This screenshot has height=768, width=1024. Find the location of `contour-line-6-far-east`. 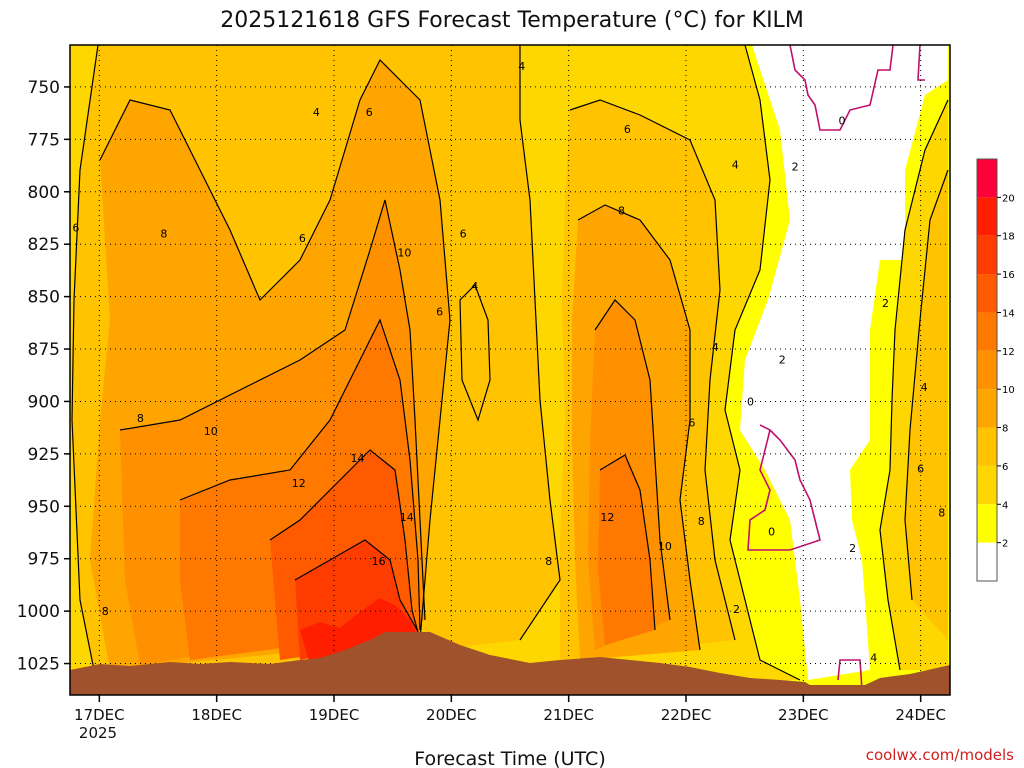

contour-line-6-far-east is located at coordinates (926, 385).